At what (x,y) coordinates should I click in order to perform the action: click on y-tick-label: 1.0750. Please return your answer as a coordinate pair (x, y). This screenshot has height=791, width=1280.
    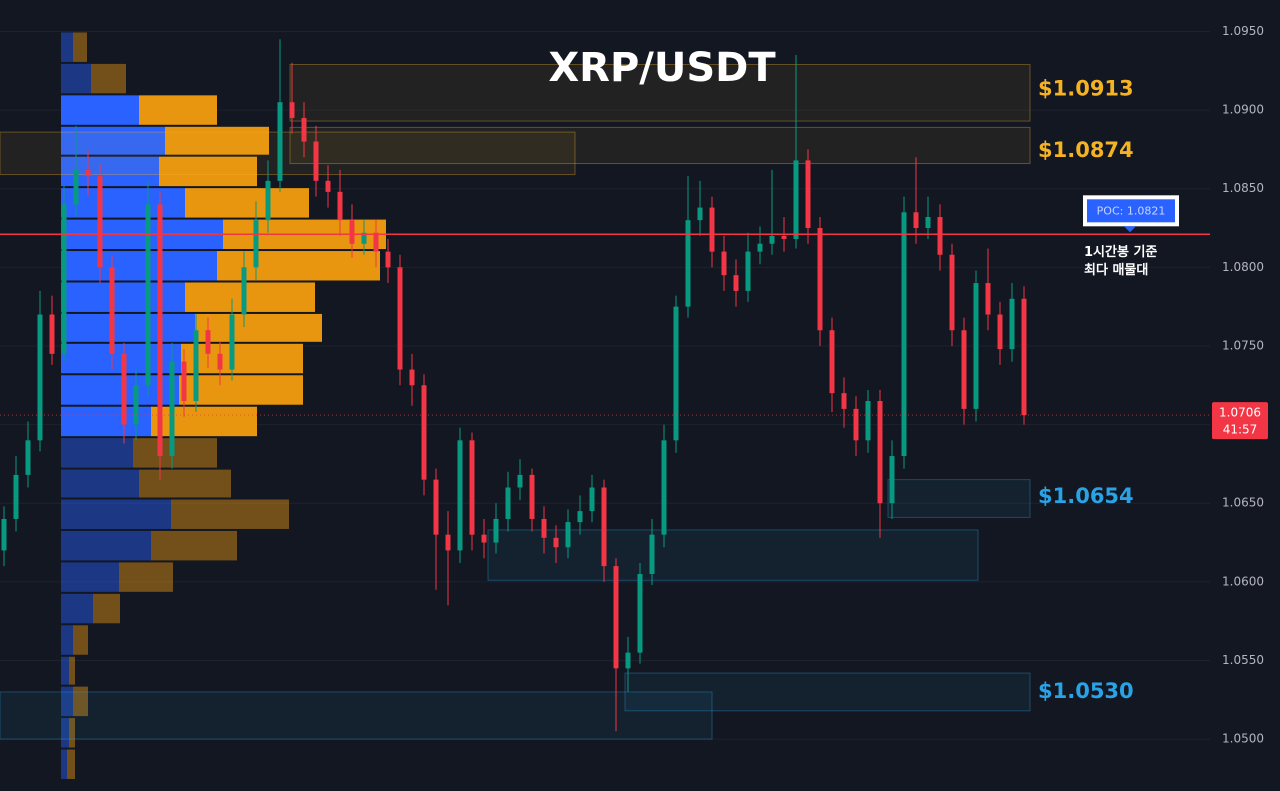
    Looking at the image, I should click on (1243, 345).